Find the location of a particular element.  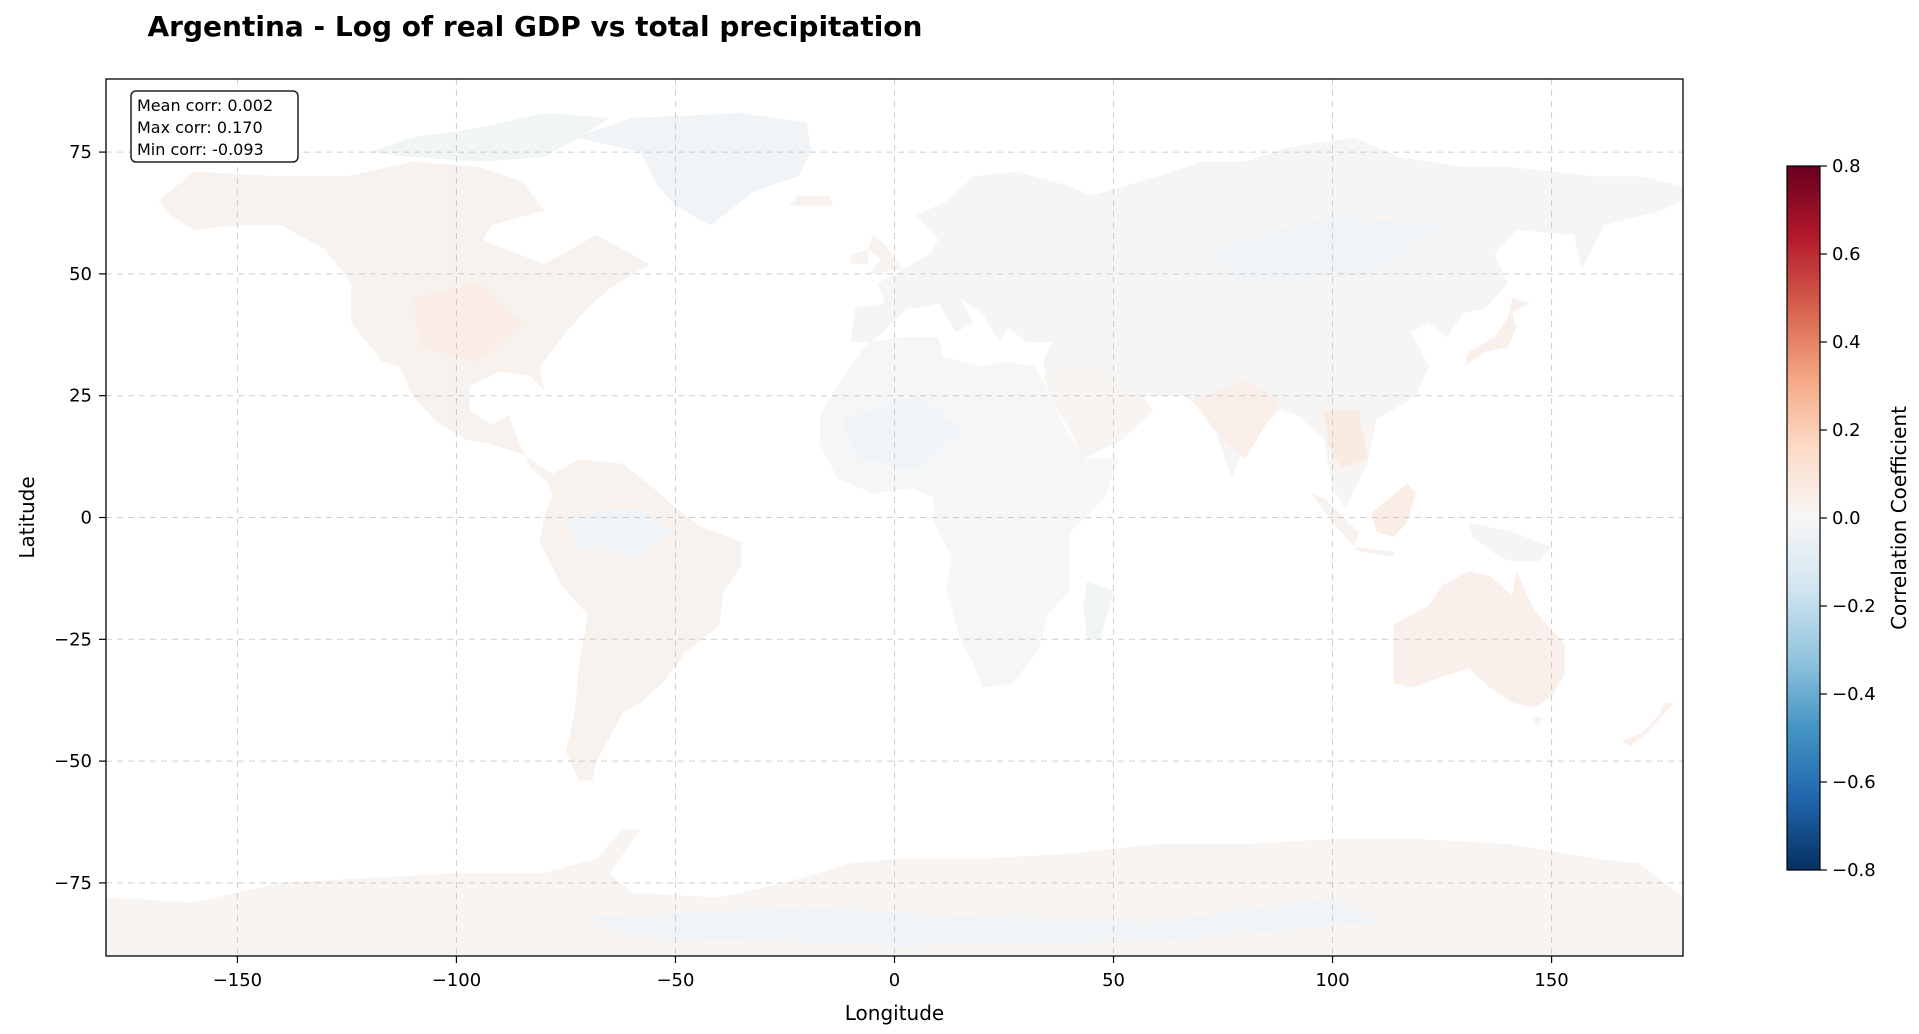

region-ireland is located at coordinates (859, 257).